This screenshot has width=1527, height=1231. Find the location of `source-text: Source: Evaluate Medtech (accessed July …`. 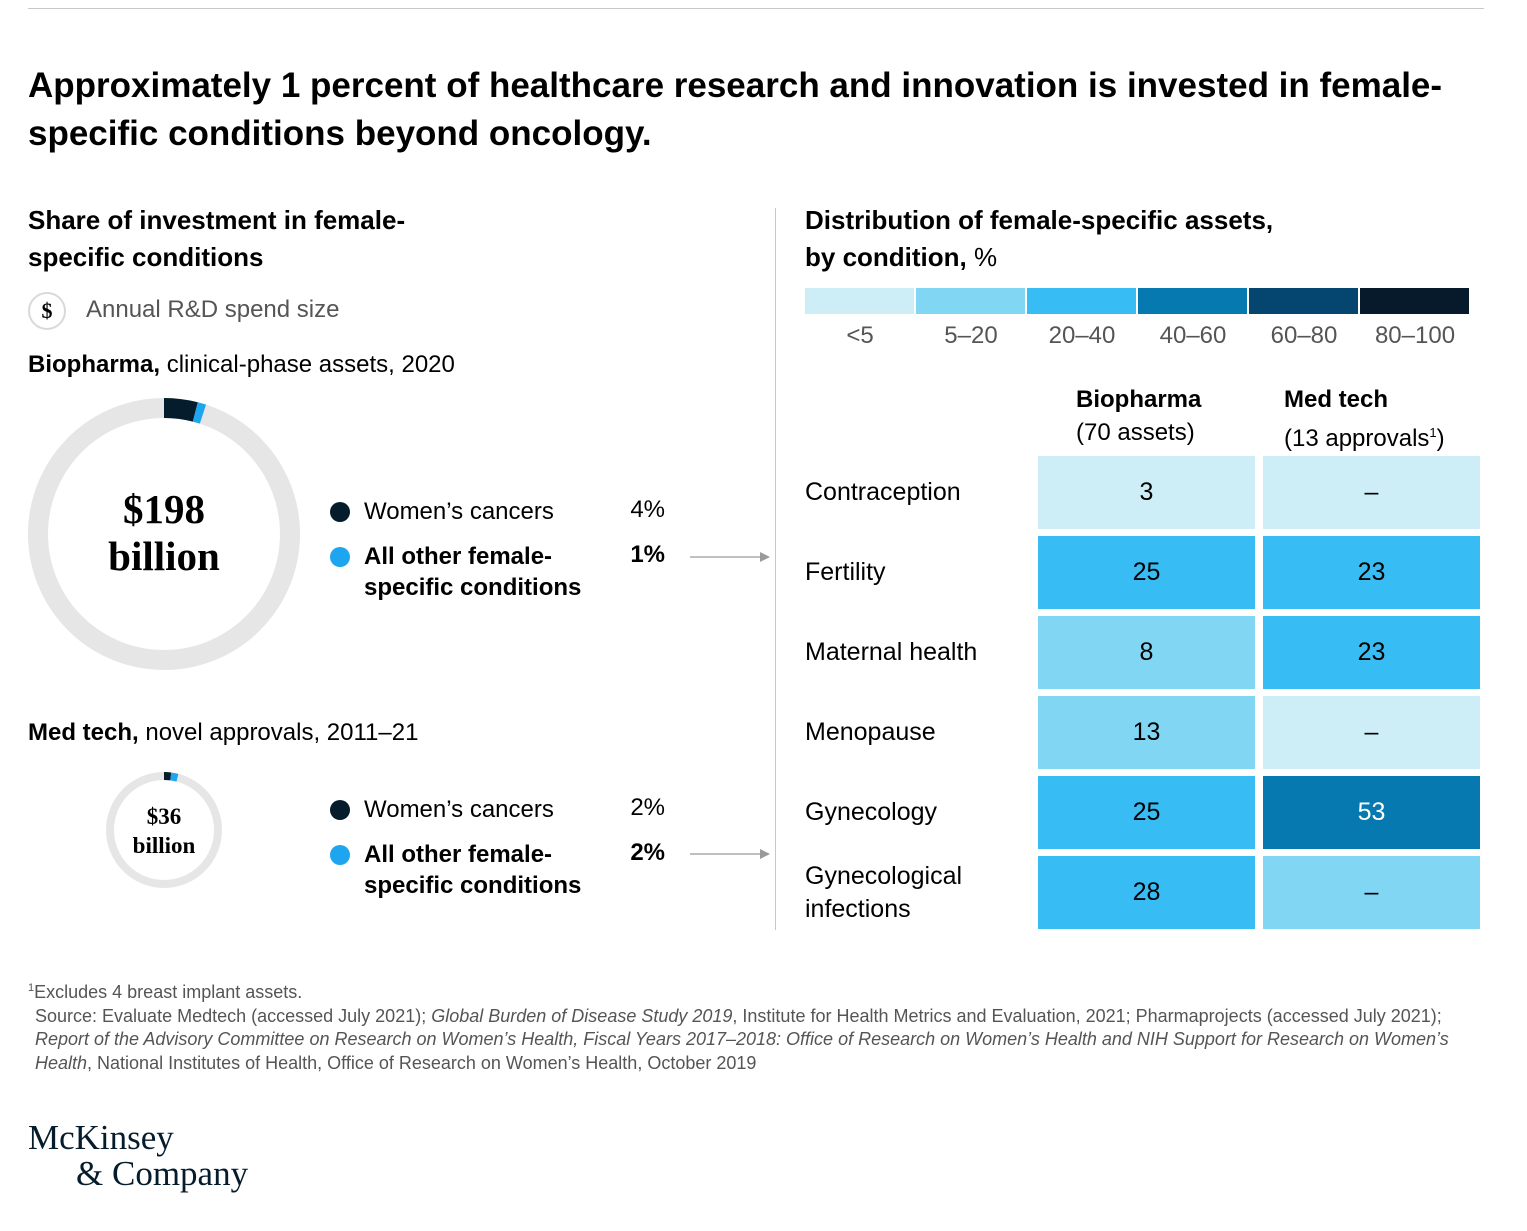

source-text: Source: Evaluate Medtech (accessed July … is located at coordinates (758, 1040).